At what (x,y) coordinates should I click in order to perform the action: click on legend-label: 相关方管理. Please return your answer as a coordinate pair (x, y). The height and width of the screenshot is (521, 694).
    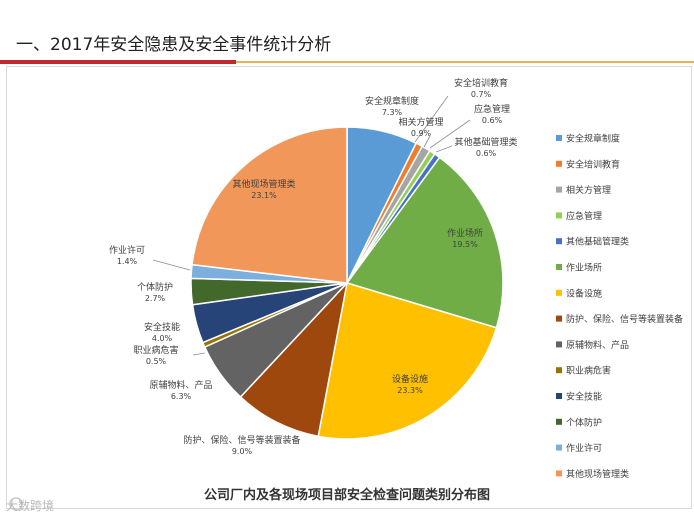
    Looking at the image, I should click on (588, 190).